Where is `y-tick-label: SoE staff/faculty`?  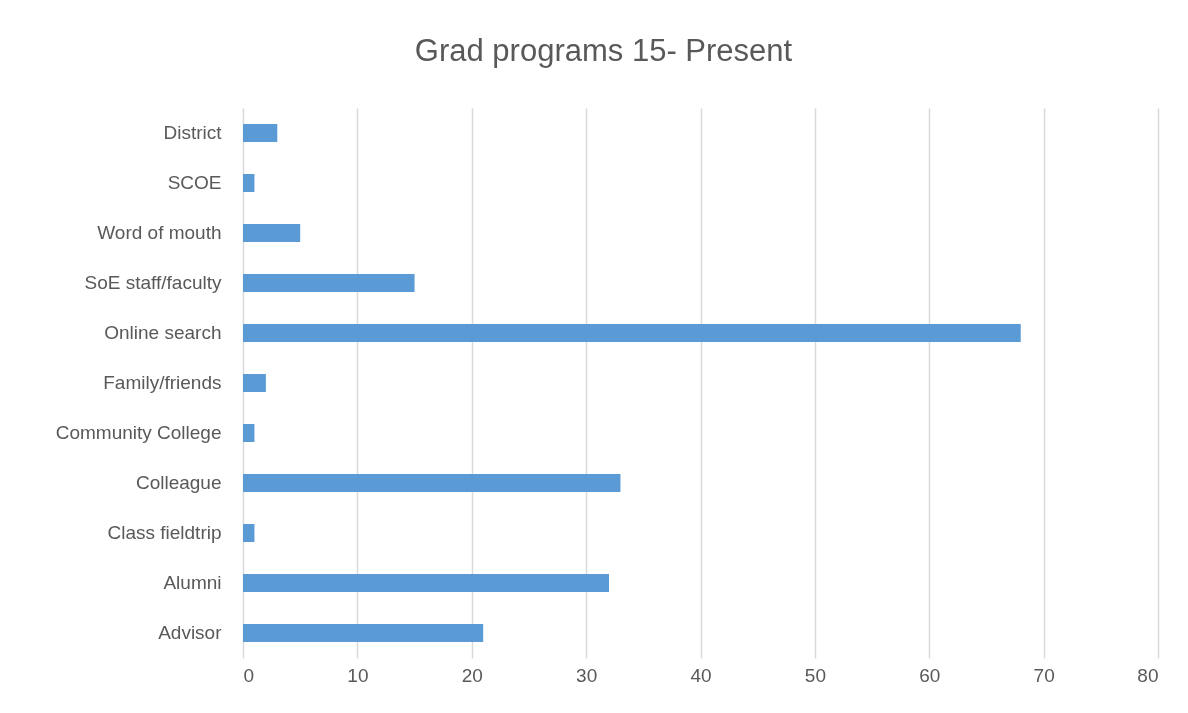 y-tick-label: SoE staff/faculty is located at coordinates (153, 282).